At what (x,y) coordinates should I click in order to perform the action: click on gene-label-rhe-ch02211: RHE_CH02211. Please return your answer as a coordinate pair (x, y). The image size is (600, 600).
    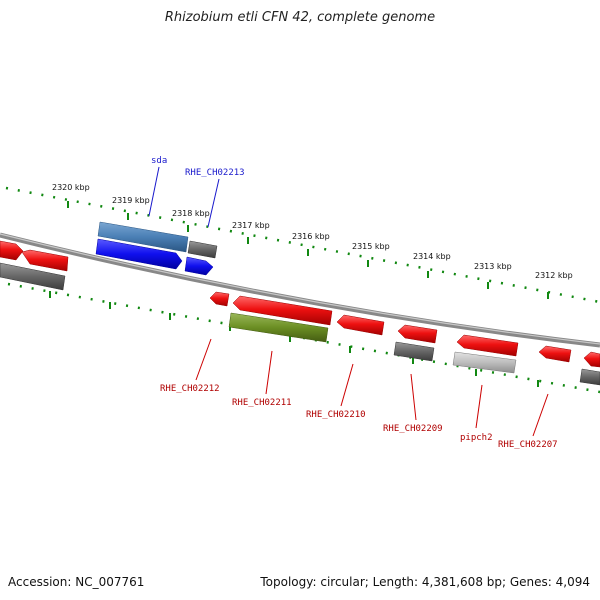
    Looking at the image, I should click on (262, 403).